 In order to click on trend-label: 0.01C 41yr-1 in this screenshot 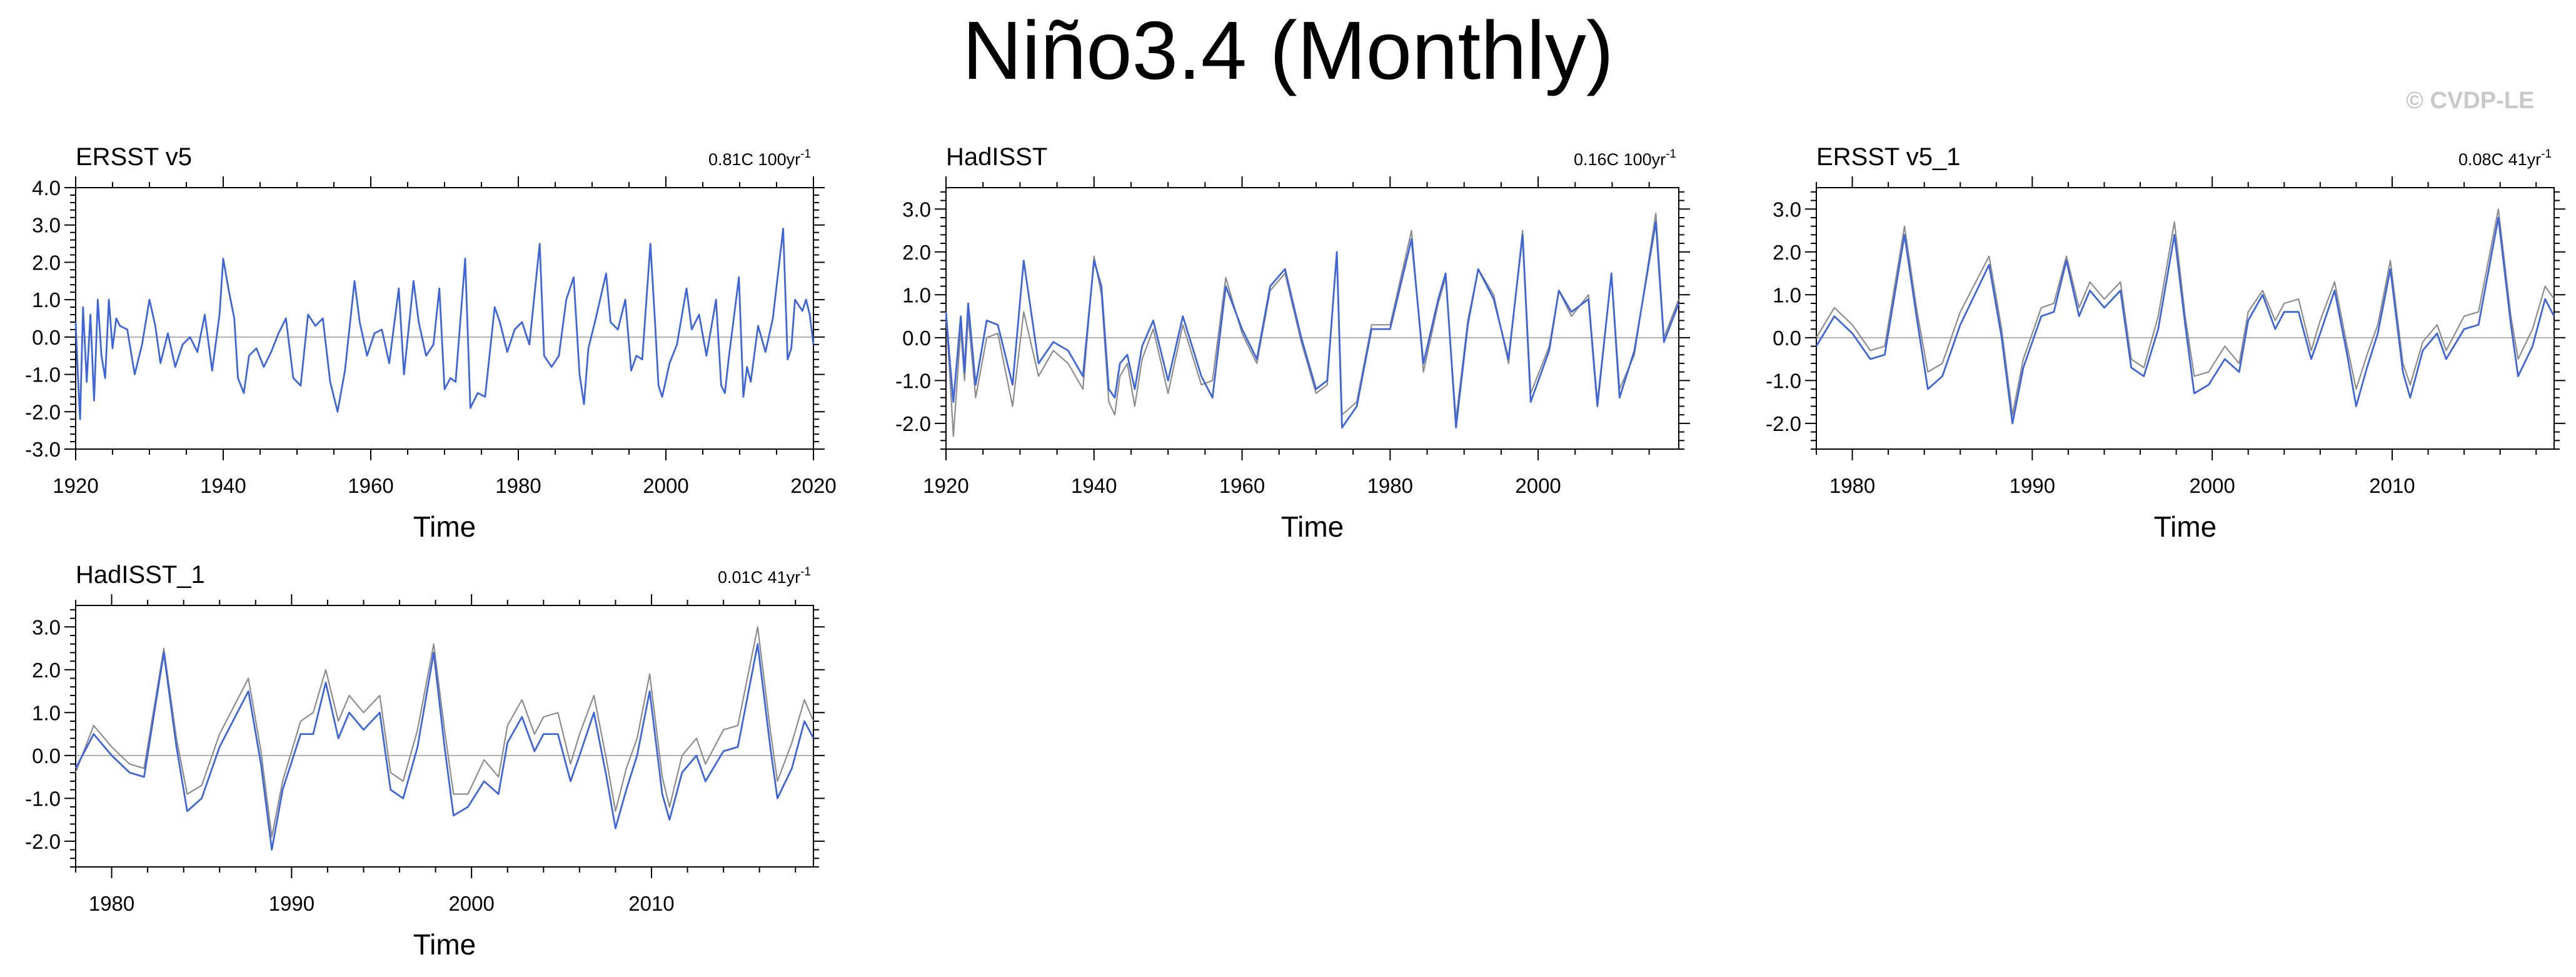, I will do `click(764, 576)`.